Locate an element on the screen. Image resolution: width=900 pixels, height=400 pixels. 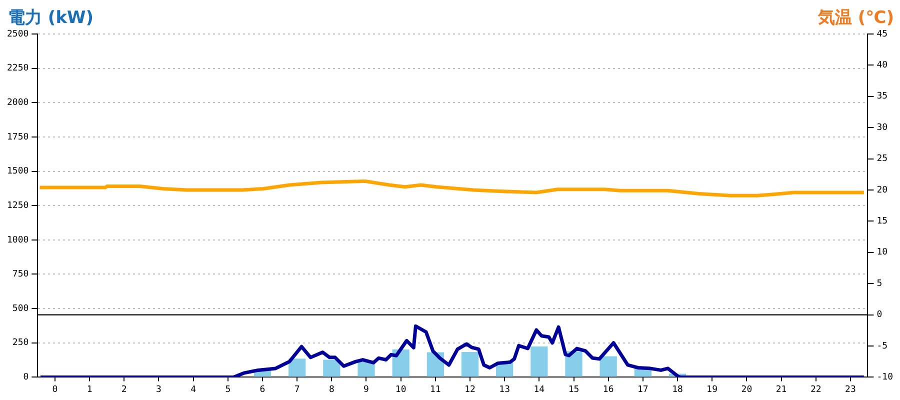
y-axis-title: 電力 (kW) is located at coordinates (51, 18).